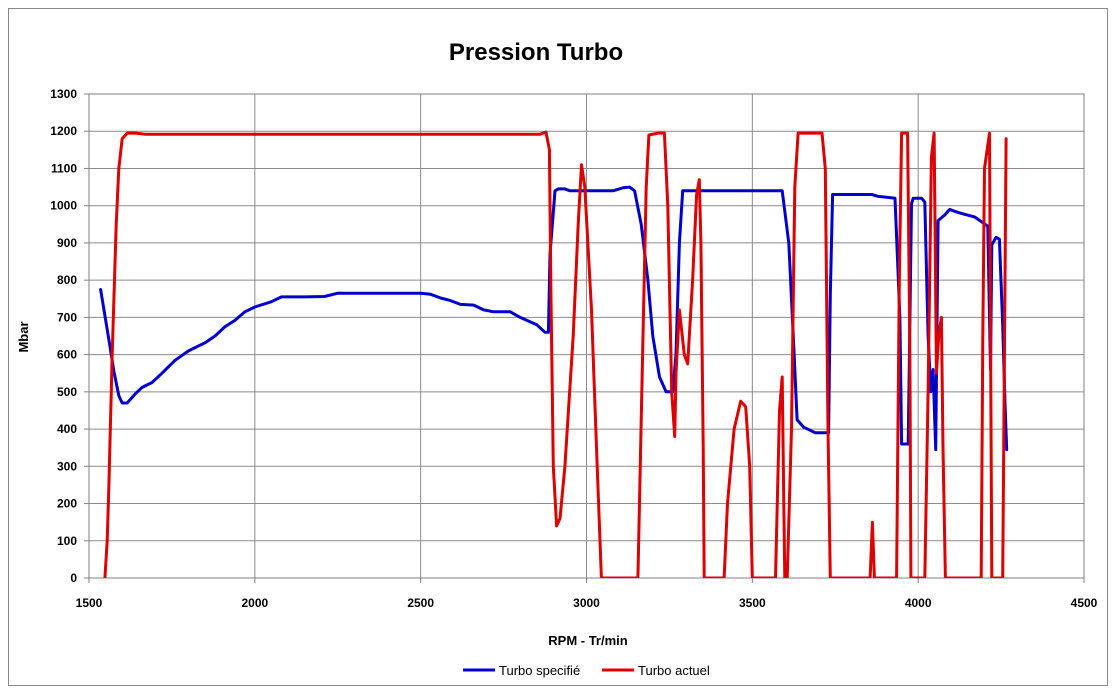 This screenshot has width=1118, height=695. I want to click on y-tick-label: 1200, so click(63, 131).